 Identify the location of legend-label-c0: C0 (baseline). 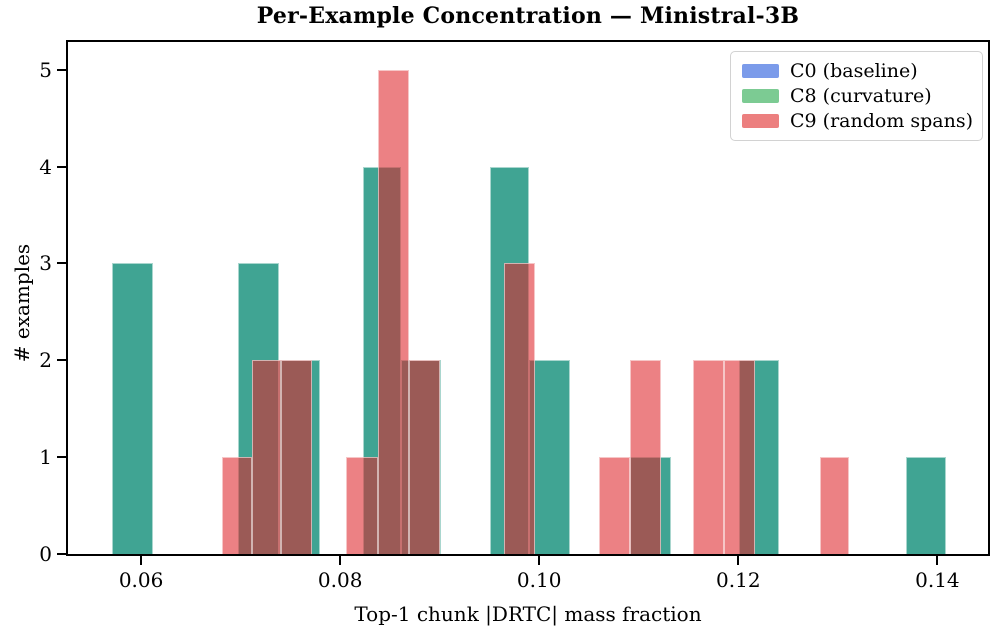
(854, 70).